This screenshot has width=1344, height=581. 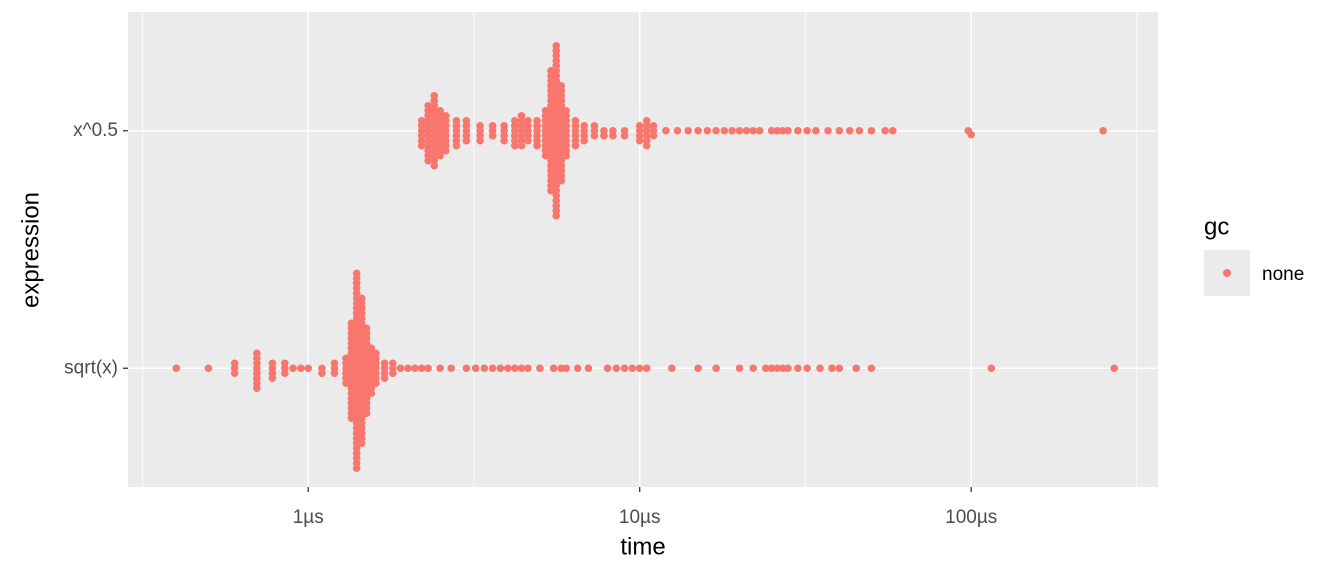 I want to click on y-tick-label: x^0.5, so click(x=95, y=130).